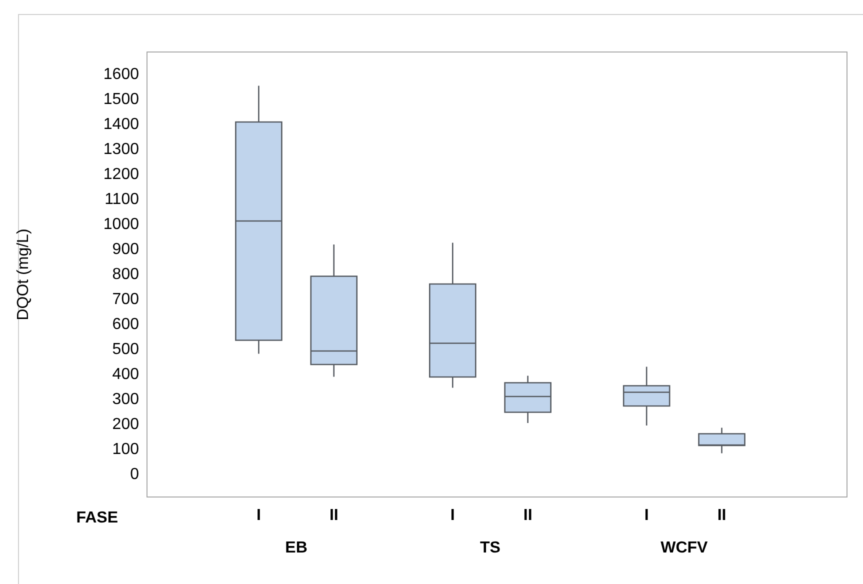  I want to click on y-tick-label: 1000, so click(121, 224).